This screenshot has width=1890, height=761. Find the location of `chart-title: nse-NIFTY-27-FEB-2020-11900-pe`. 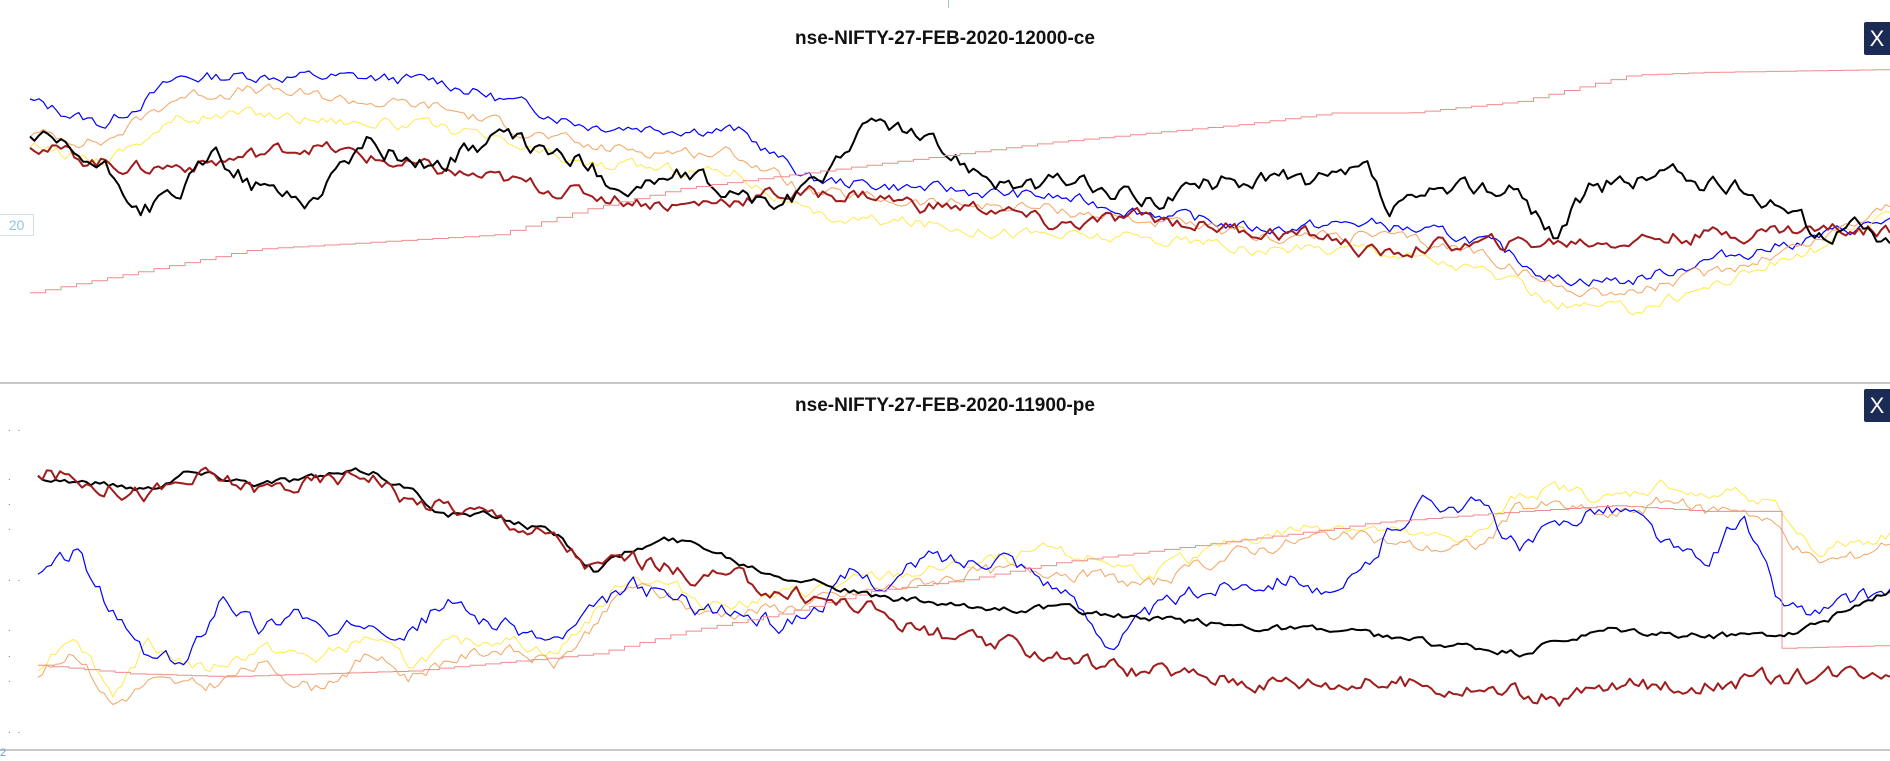

chart-title: nse-NIFTY-27-FEB-2020-11900-pe is located at coordinates (945, 405).